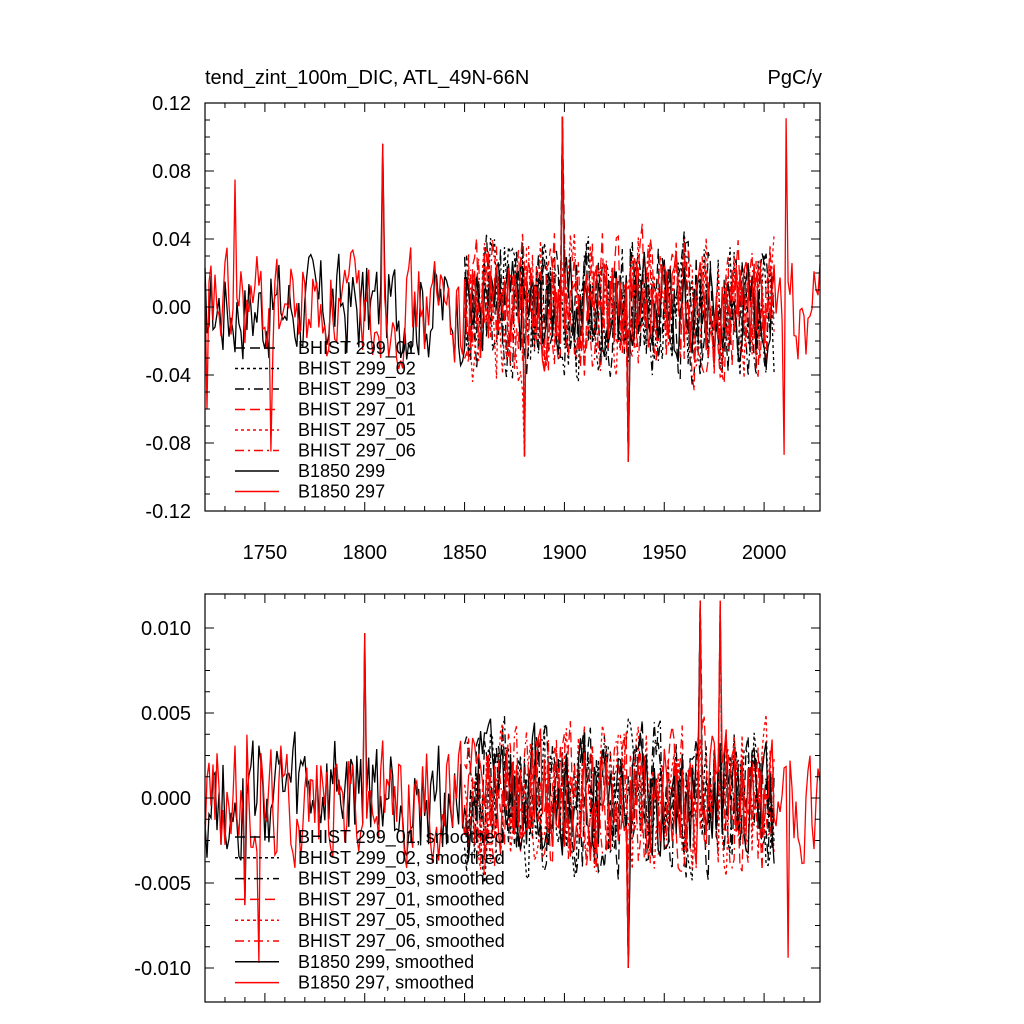  I want to click on top-y-tick-label: -0.12, so click(168, 512).